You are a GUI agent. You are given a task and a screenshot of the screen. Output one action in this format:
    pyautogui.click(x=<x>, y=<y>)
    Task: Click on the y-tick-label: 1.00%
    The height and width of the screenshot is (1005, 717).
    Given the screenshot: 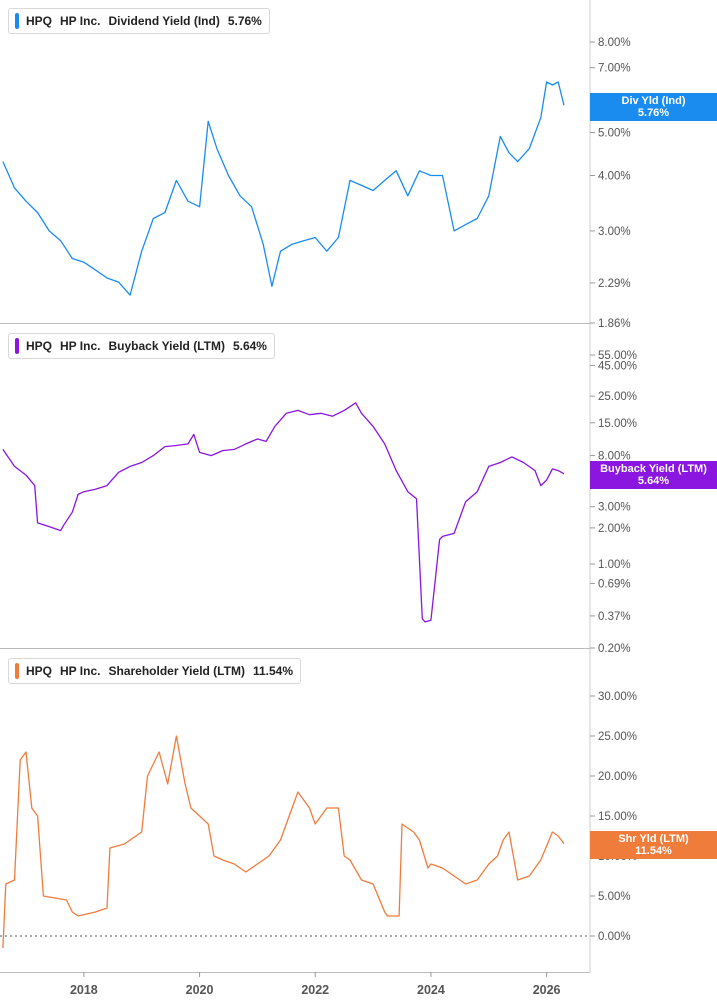 What is the action you would take?
    pyautogui.click(x=614, y=565)
    